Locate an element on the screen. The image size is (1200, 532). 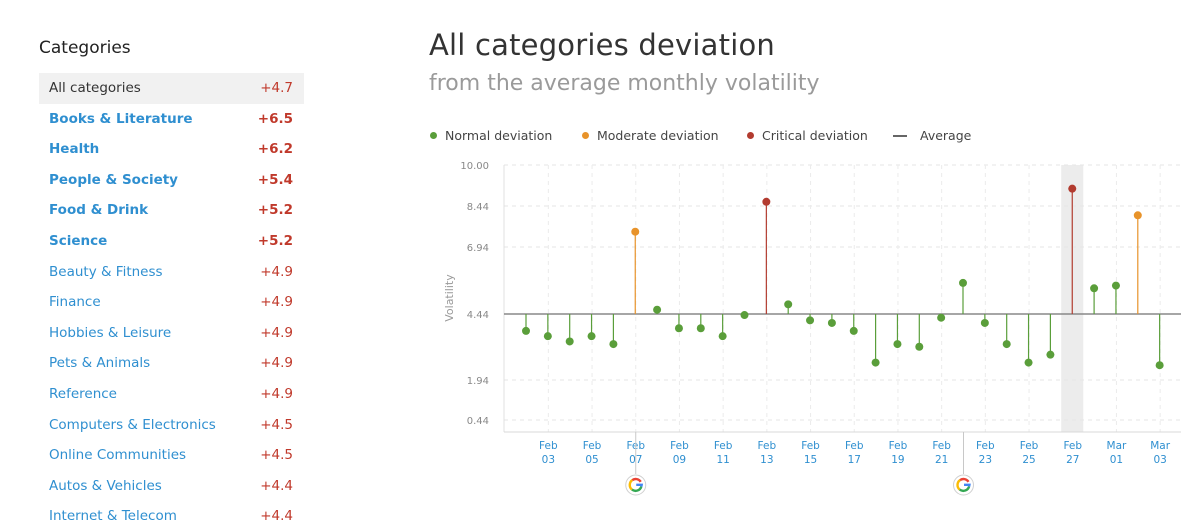
legend-normal: Normal deviation is located at coordinates (491, 135).